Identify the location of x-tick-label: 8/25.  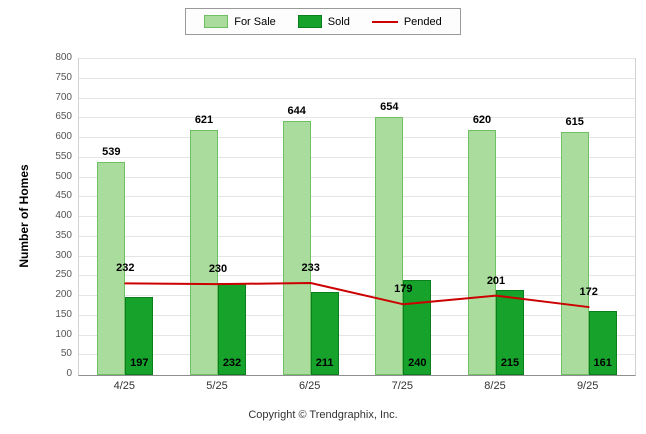
(495, 386).